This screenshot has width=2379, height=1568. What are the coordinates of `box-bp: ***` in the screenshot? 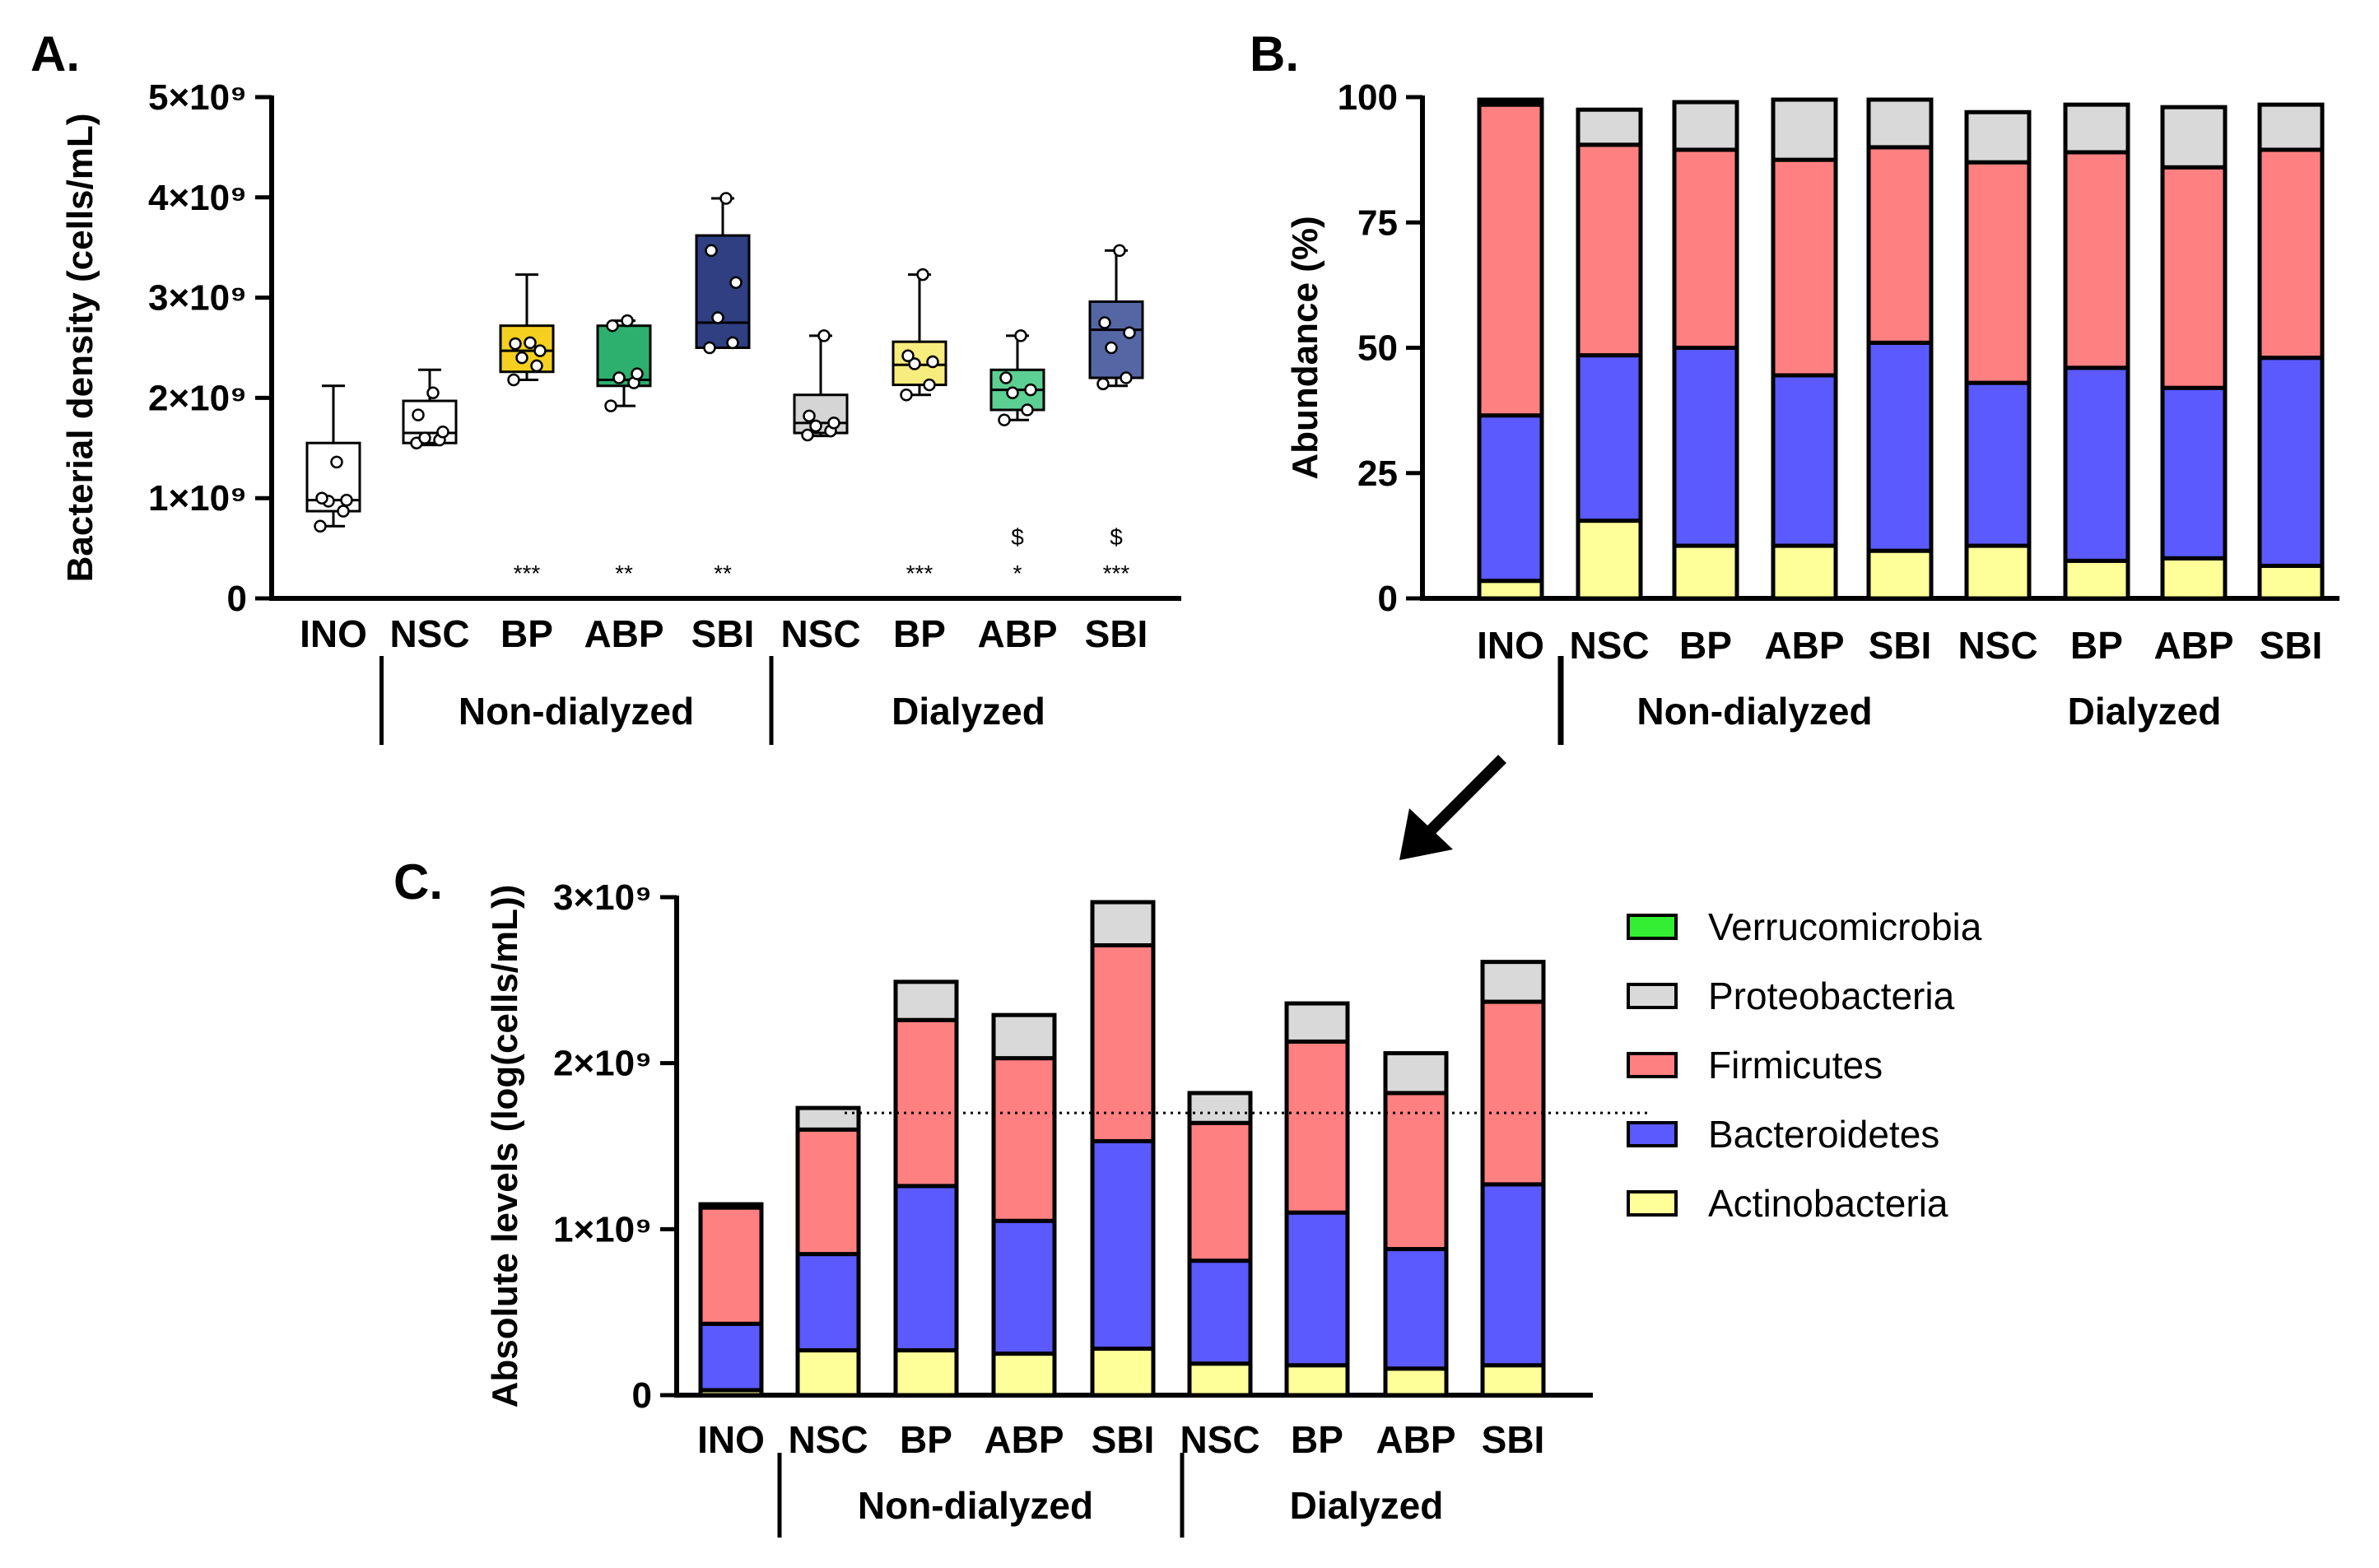 It's located at (527, 429).